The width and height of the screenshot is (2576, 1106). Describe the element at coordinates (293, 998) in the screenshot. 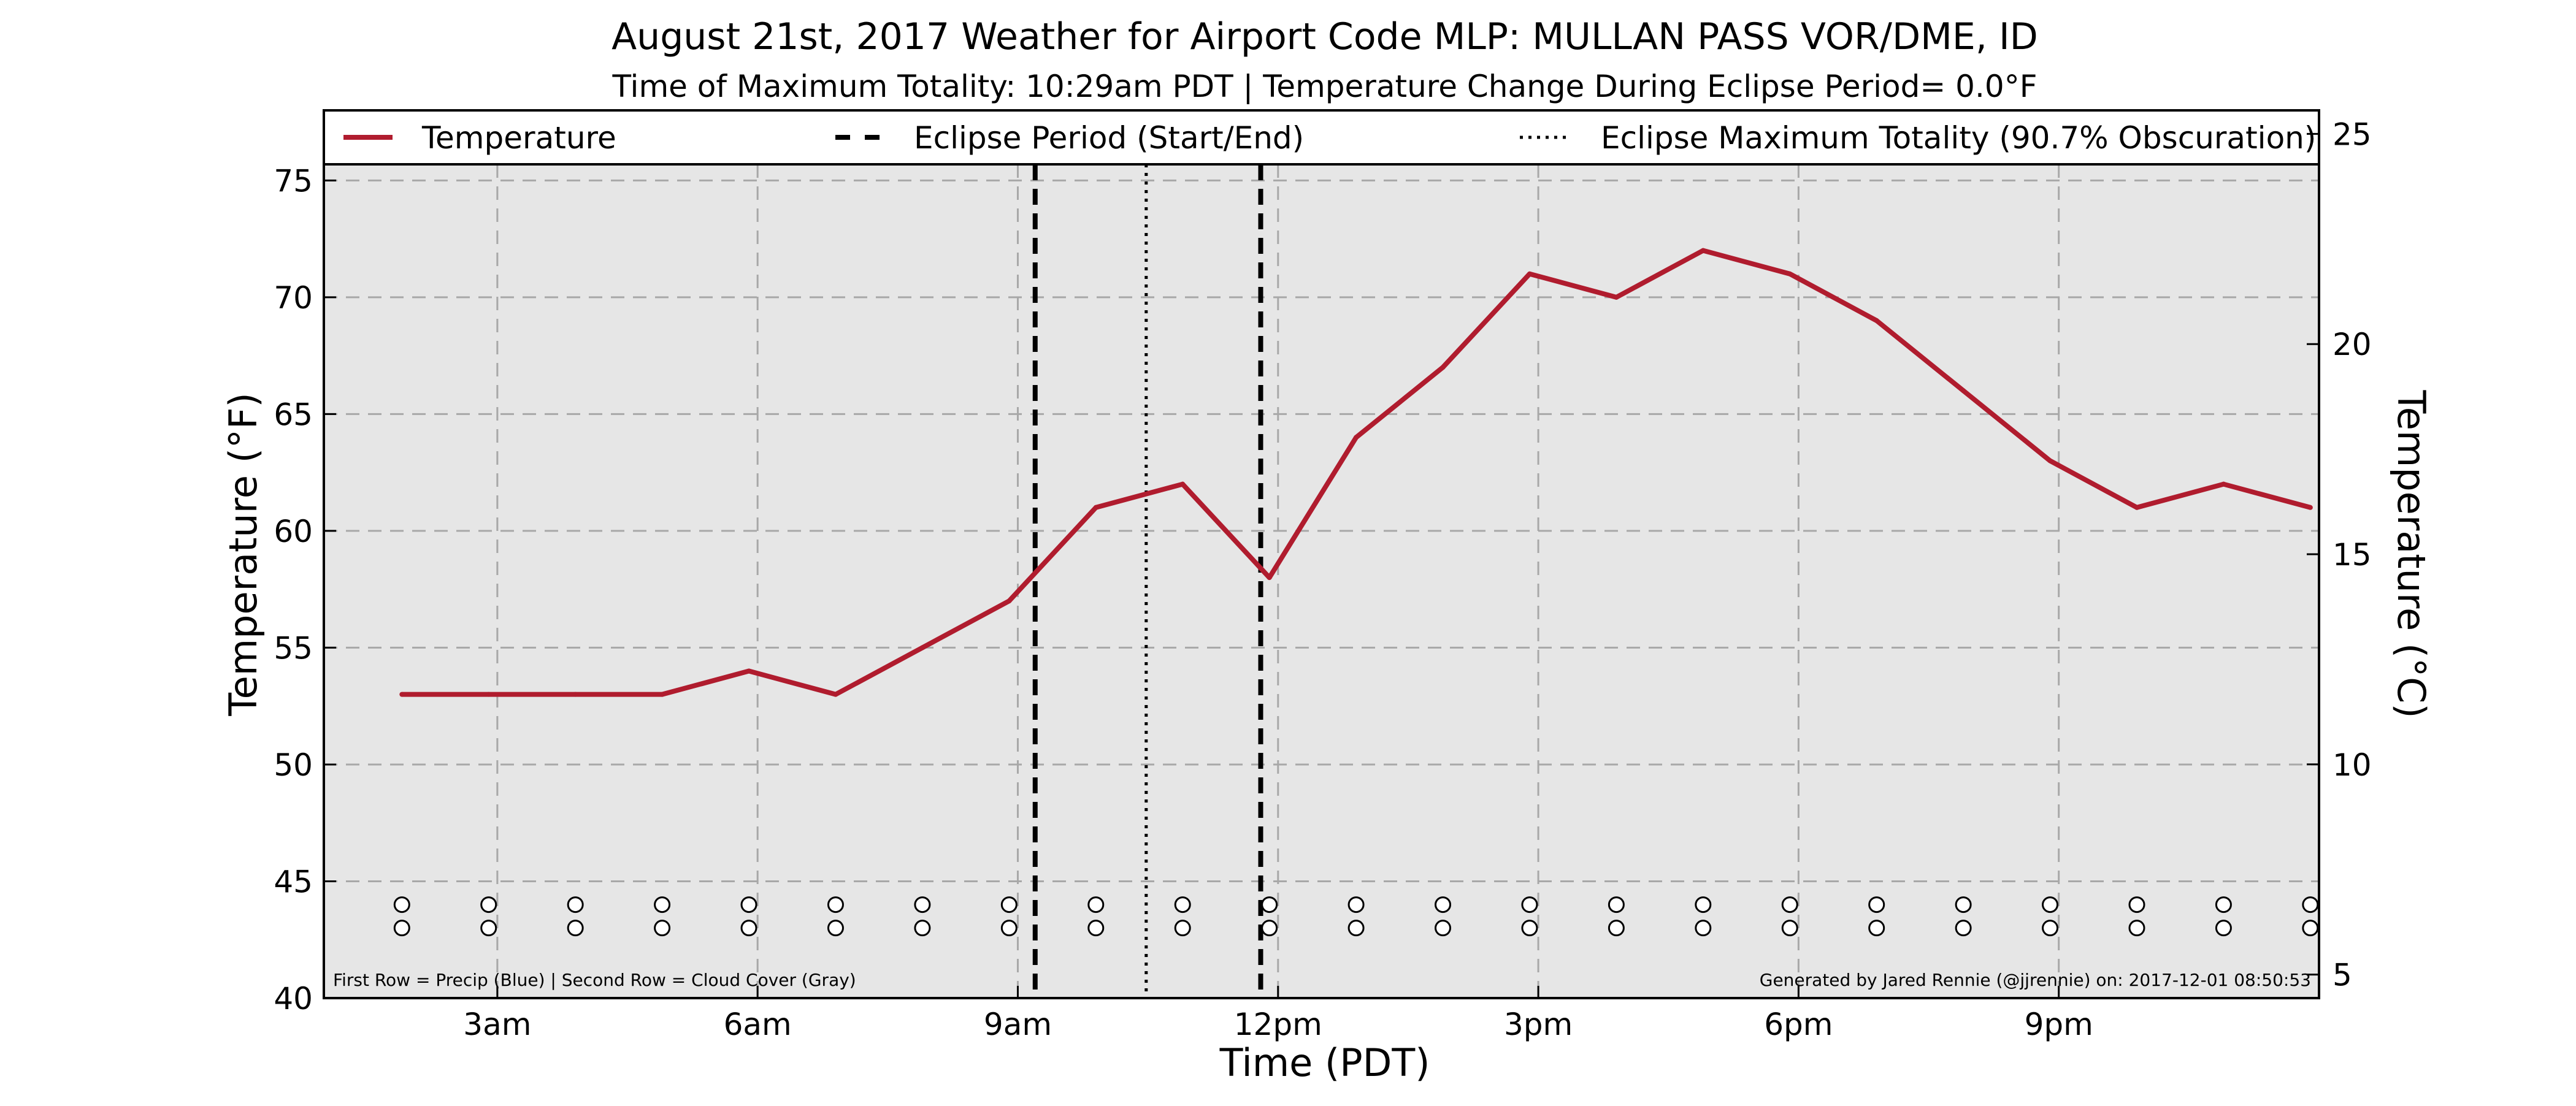

I see `y-tick-label: 40` at that location.